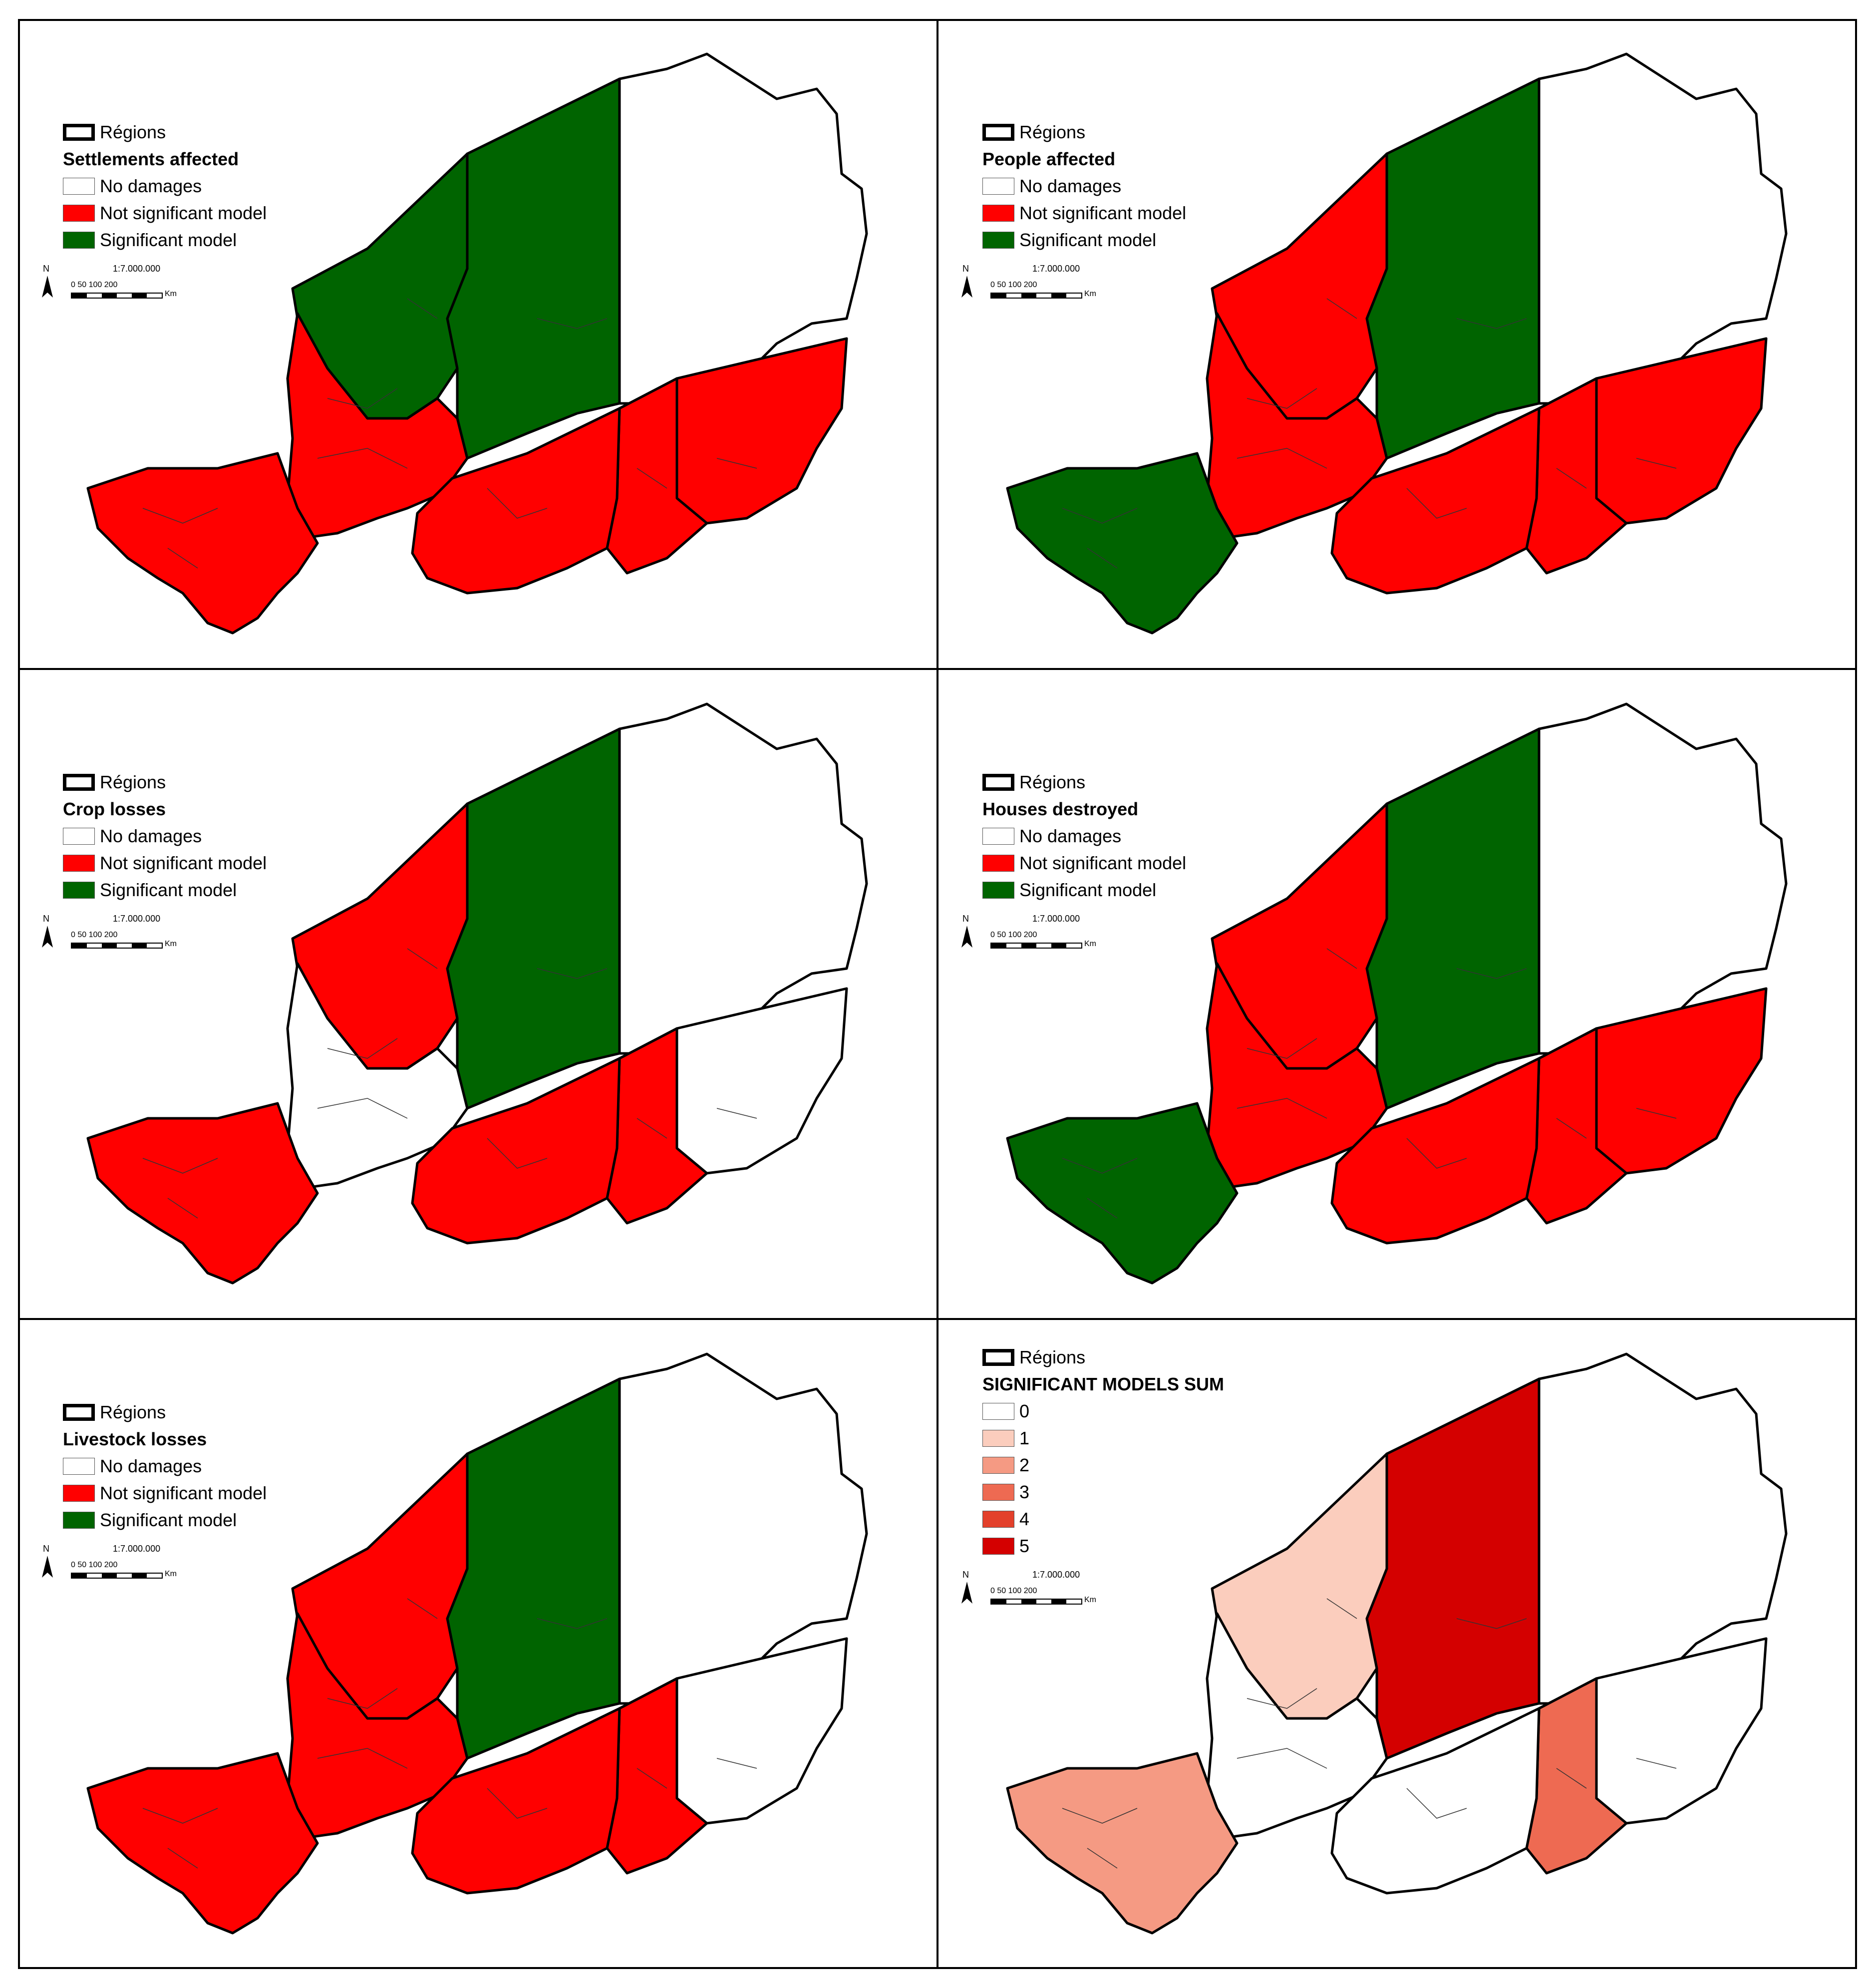 The height and width of the screenshot is (1988, 1875). What do you see at coordinates (1024, 1519) in the screenshot?
I see `legend-label: 4` at bounding box center [1024, 1519].